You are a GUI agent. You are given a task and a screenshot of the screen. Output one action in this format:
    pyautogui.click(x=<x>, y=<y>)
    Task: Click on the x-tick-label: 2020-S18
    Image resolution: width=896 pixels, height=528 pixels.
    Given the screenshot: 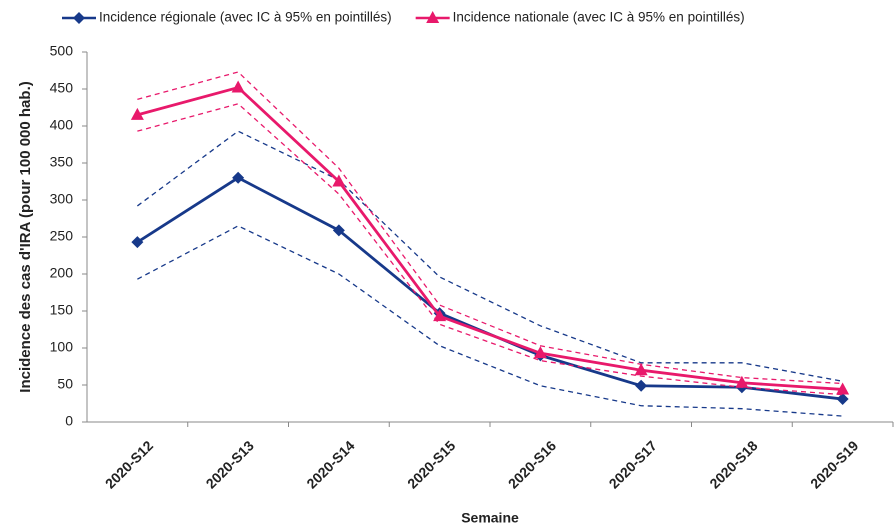 What is the action you would take?
    pyautogui.click(x=733, y=464)
    